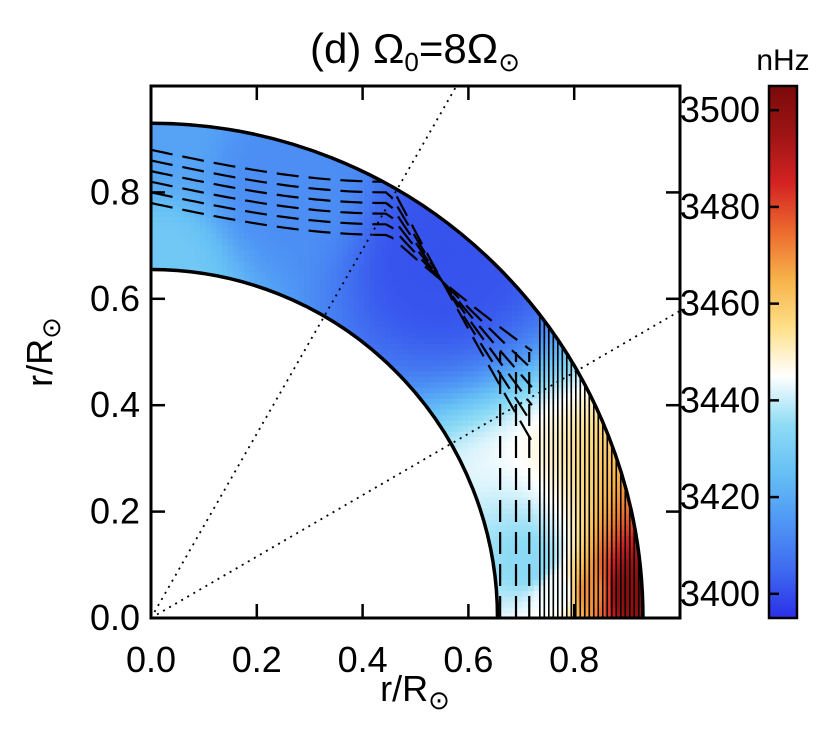  I want to click on y-tick-label: 0.8, so click(115, 191).